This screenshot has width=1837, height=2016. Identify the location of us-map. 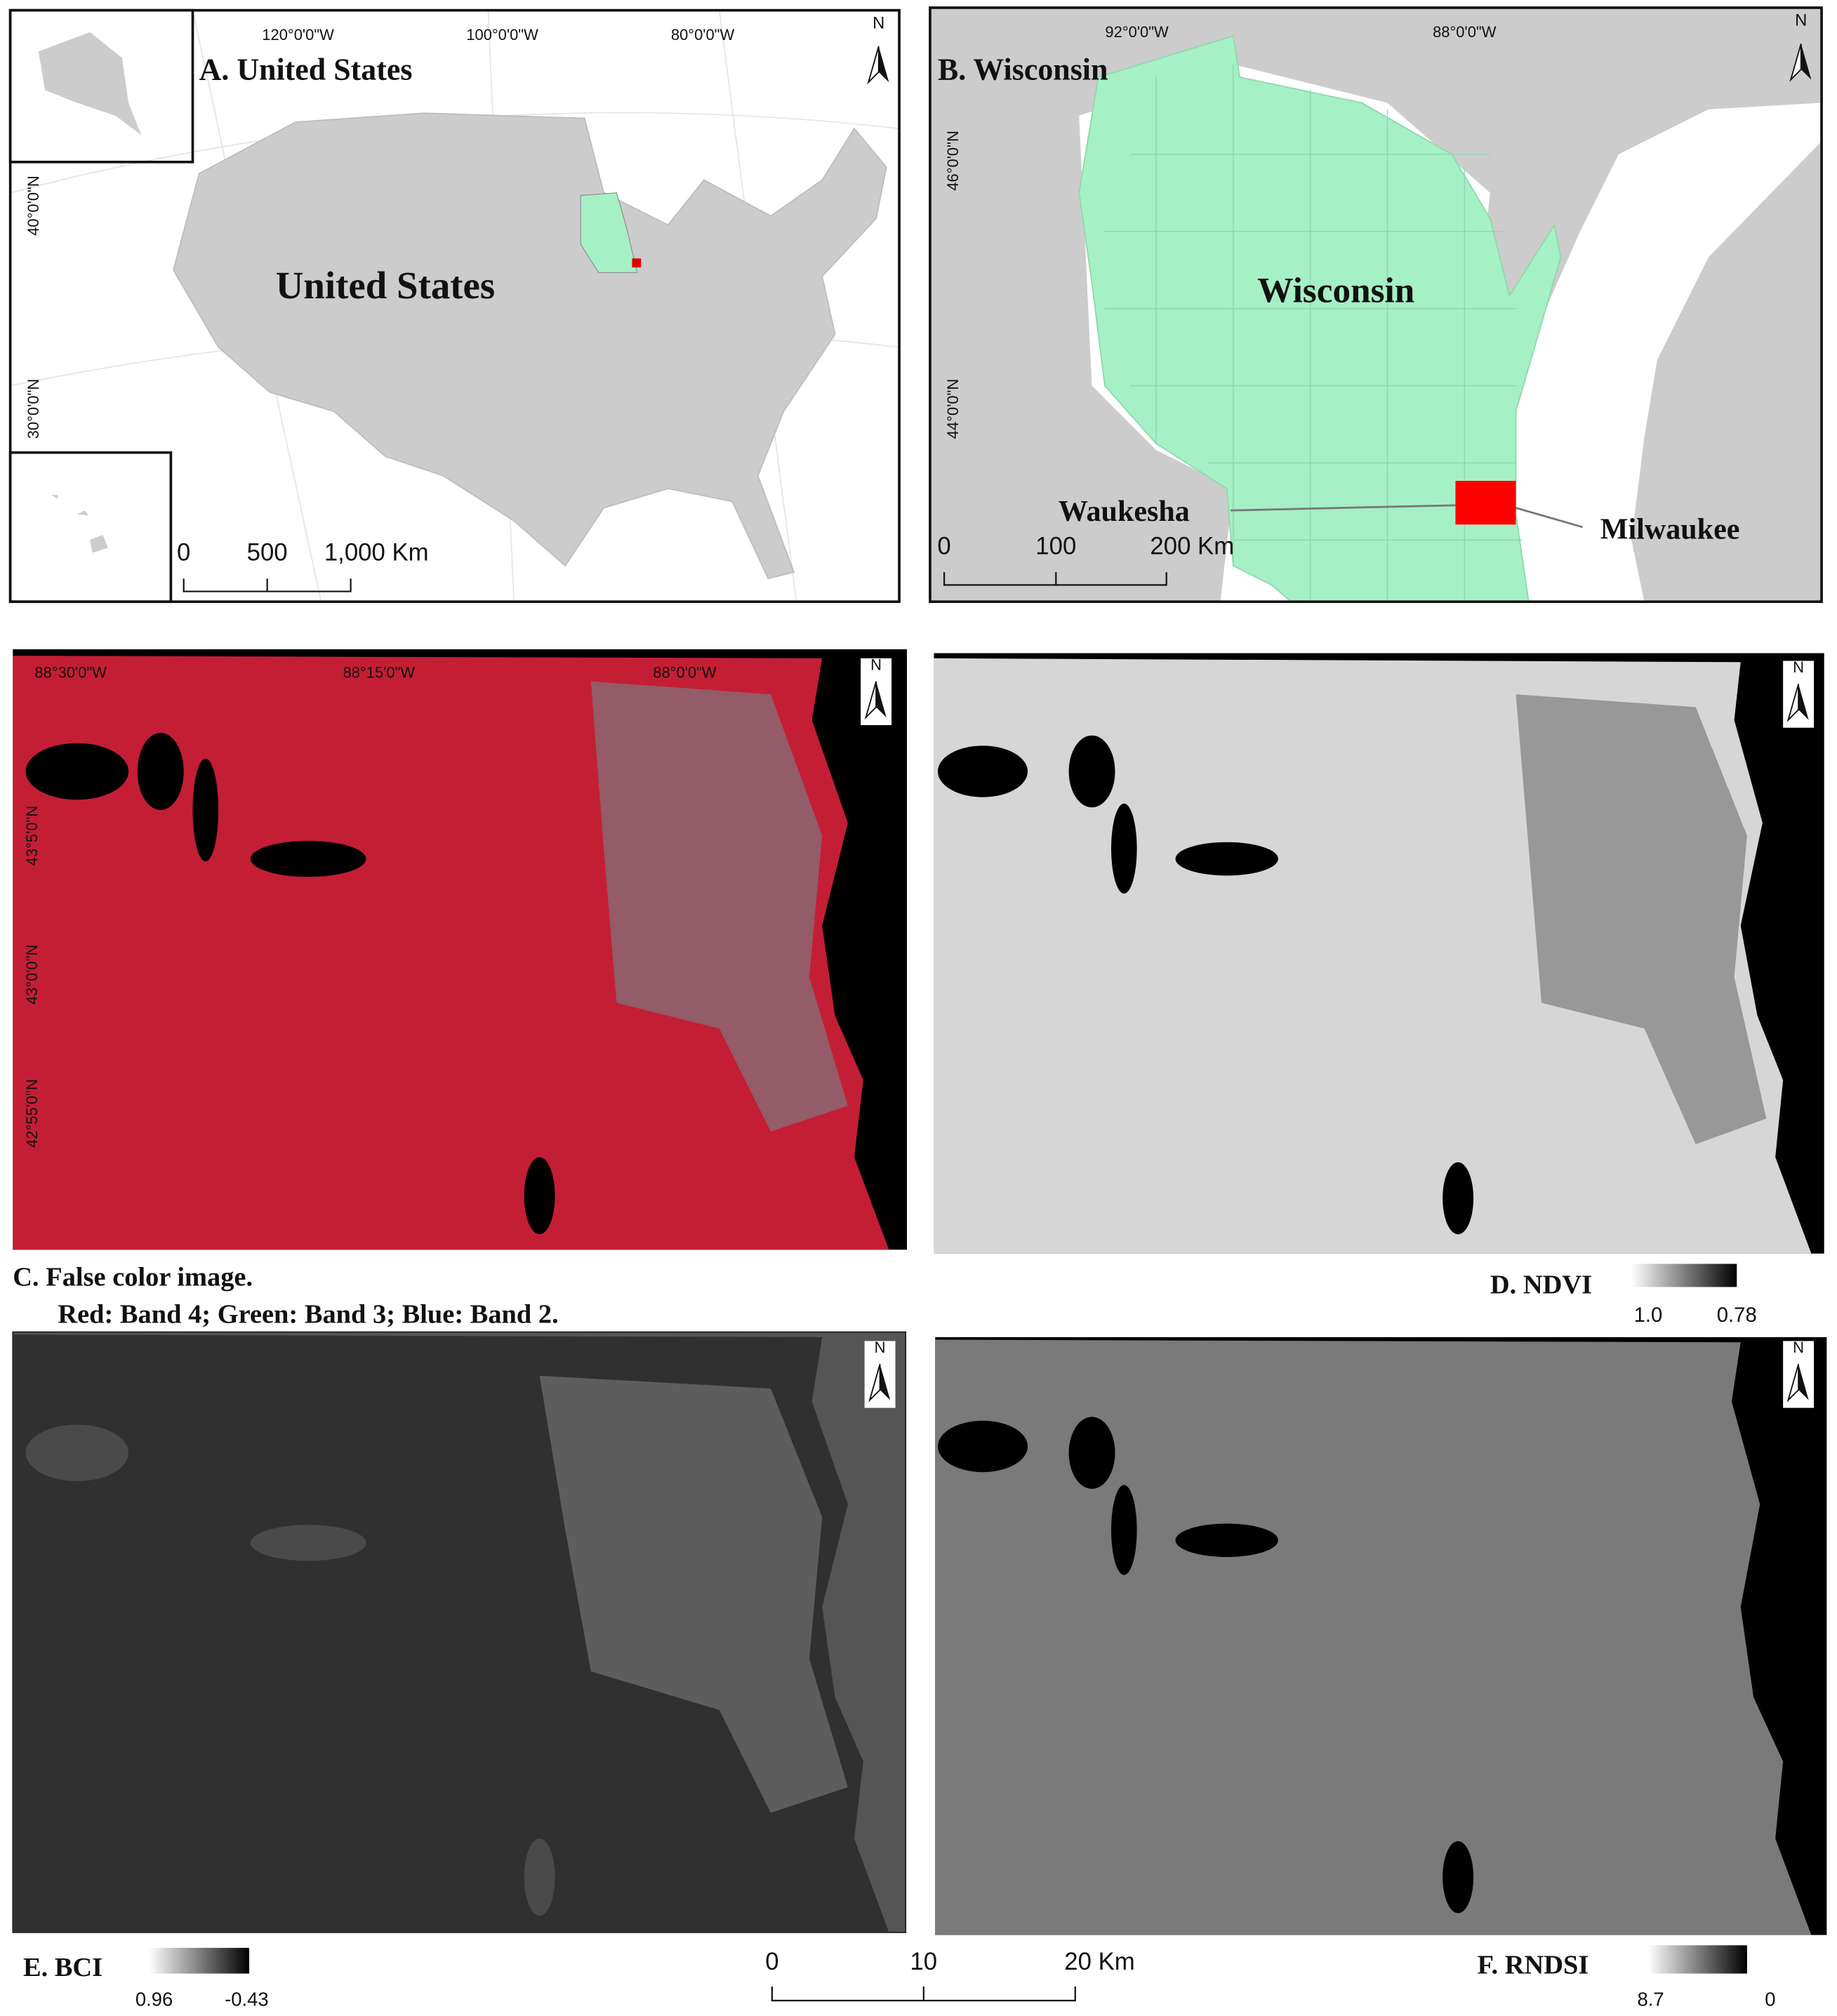
(530, 346).